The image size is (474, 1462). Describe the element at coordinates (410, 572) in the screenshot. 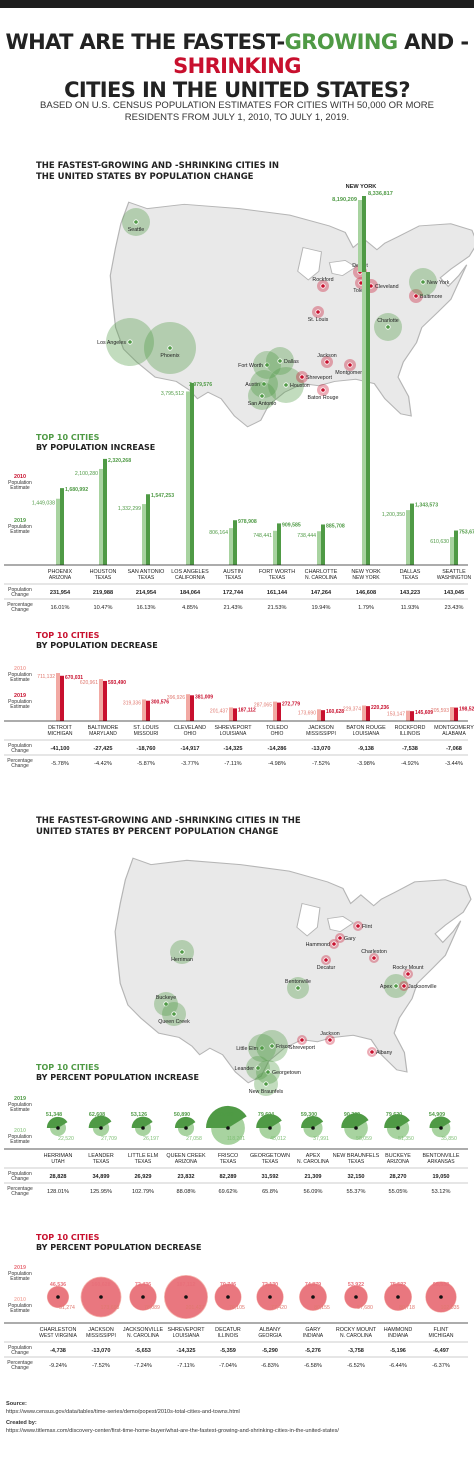

I see `city-name: DALLAS` at that location.